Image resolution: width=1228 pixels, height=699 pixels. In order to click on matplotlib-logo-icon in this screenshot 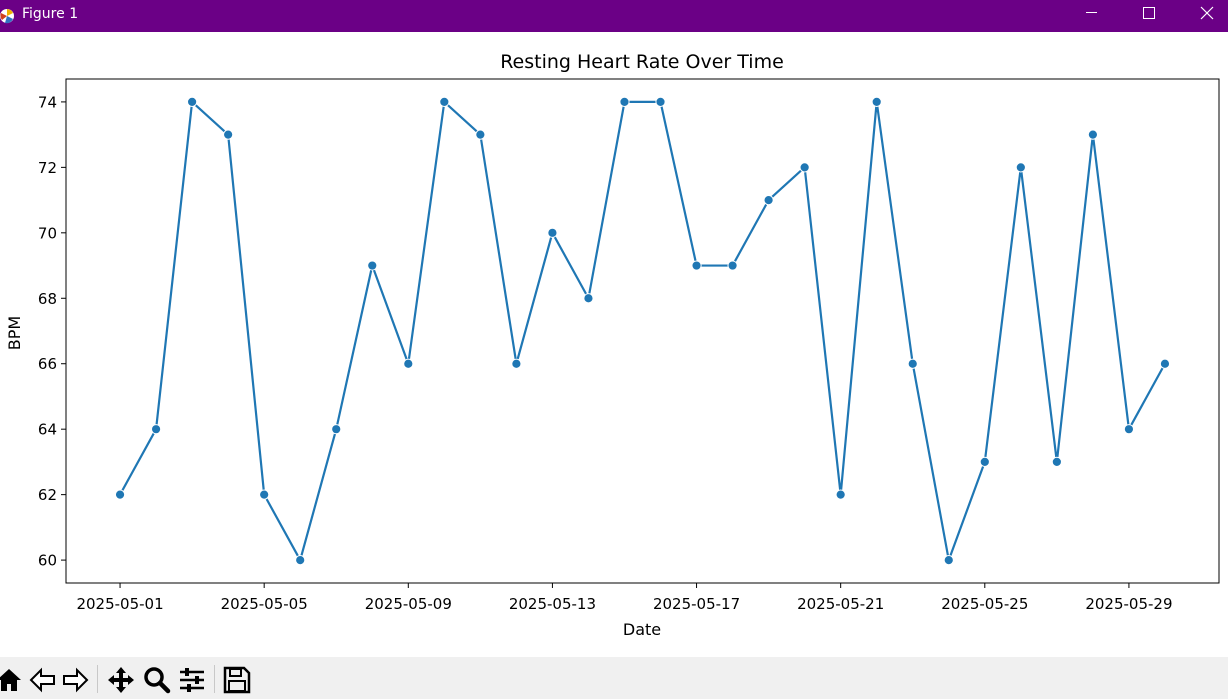, I will do `click(7, 16)`.